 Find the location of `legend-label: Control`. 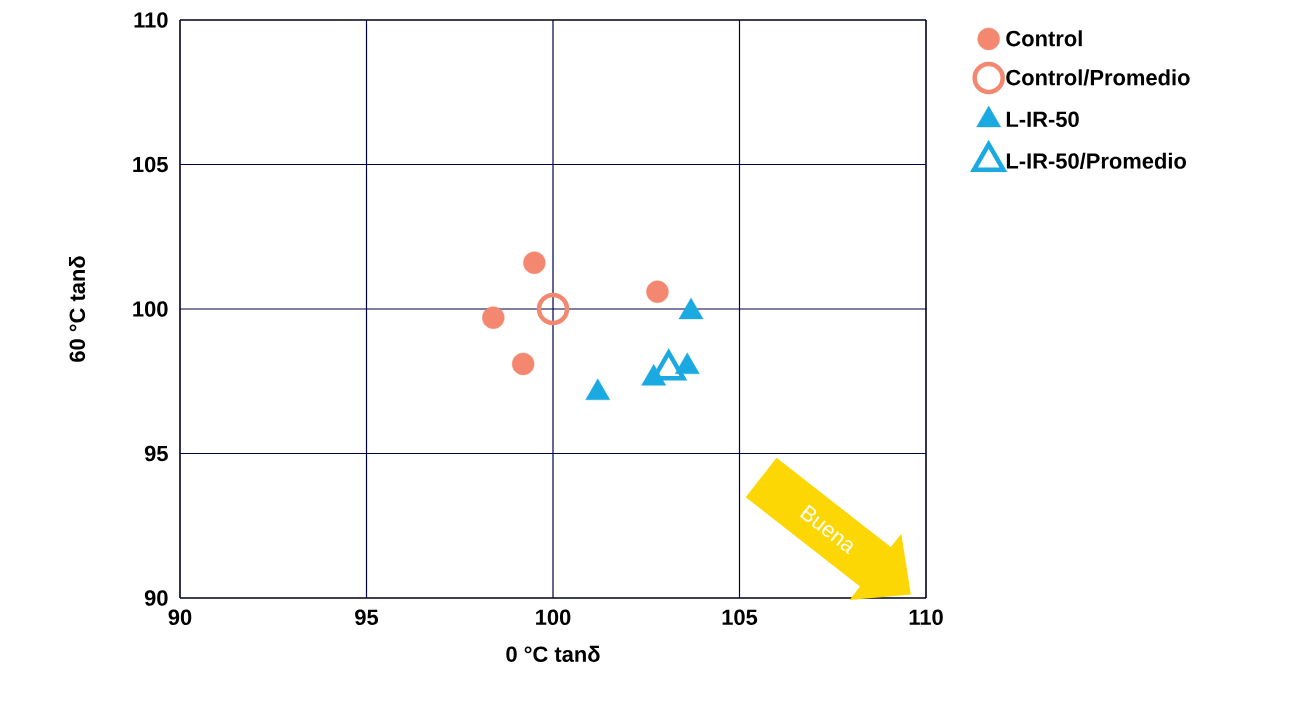

legend-label: Control is located at coordinates (1044, 38).